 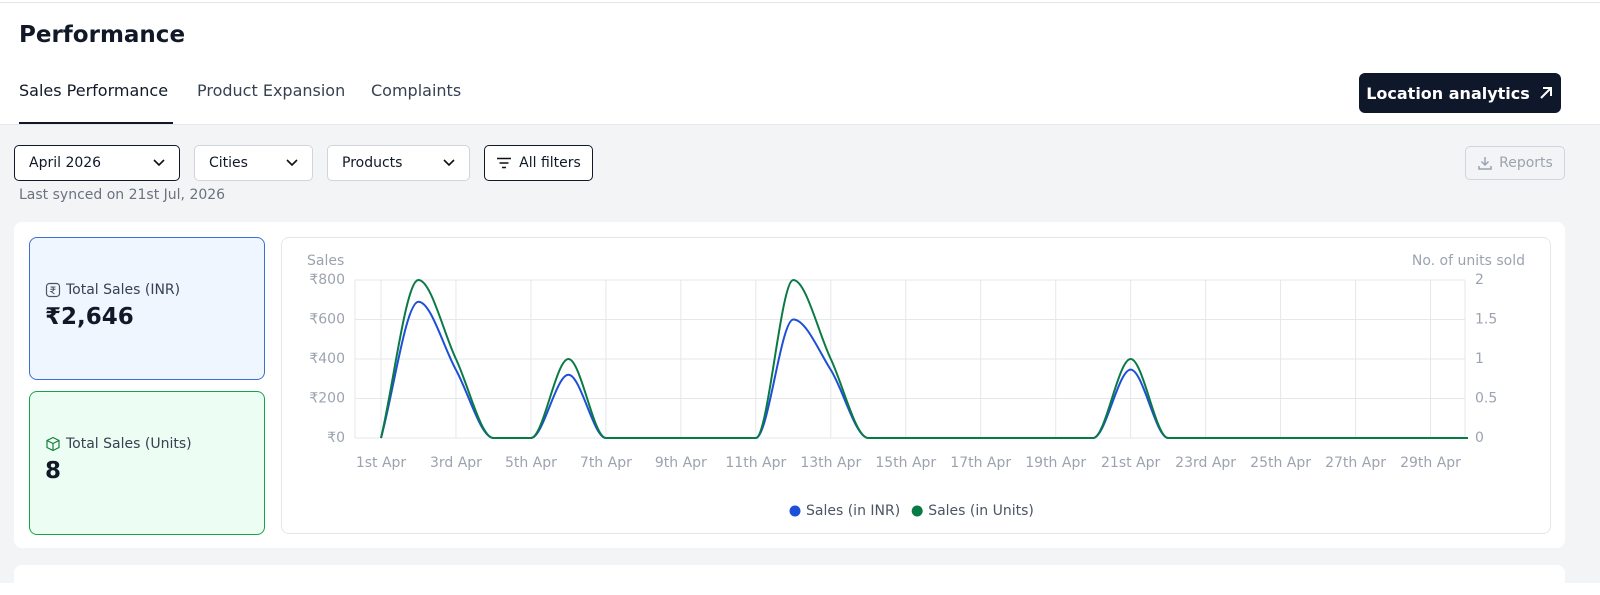 I want to click on y2-tick-label: 1, so click(x=1479, y=359).